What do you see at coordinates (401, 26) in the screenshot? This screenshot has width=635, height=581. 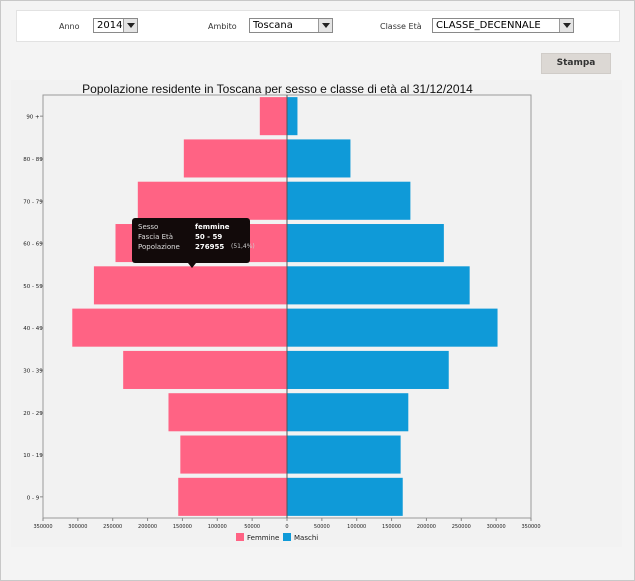 I see `classe-eta-label: Classe Età` at bounding box center [401, 26].